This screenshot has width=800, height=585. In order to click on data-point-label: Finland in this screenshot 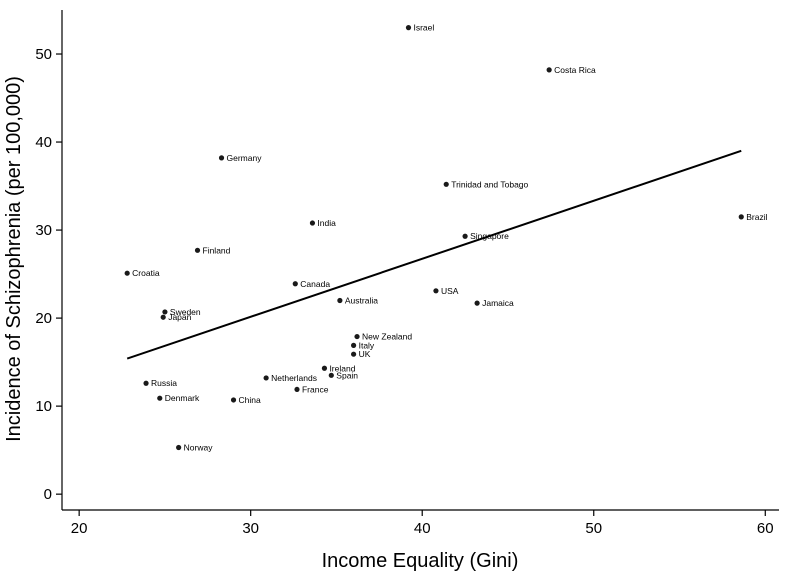, I will do `click(217, 250)`.